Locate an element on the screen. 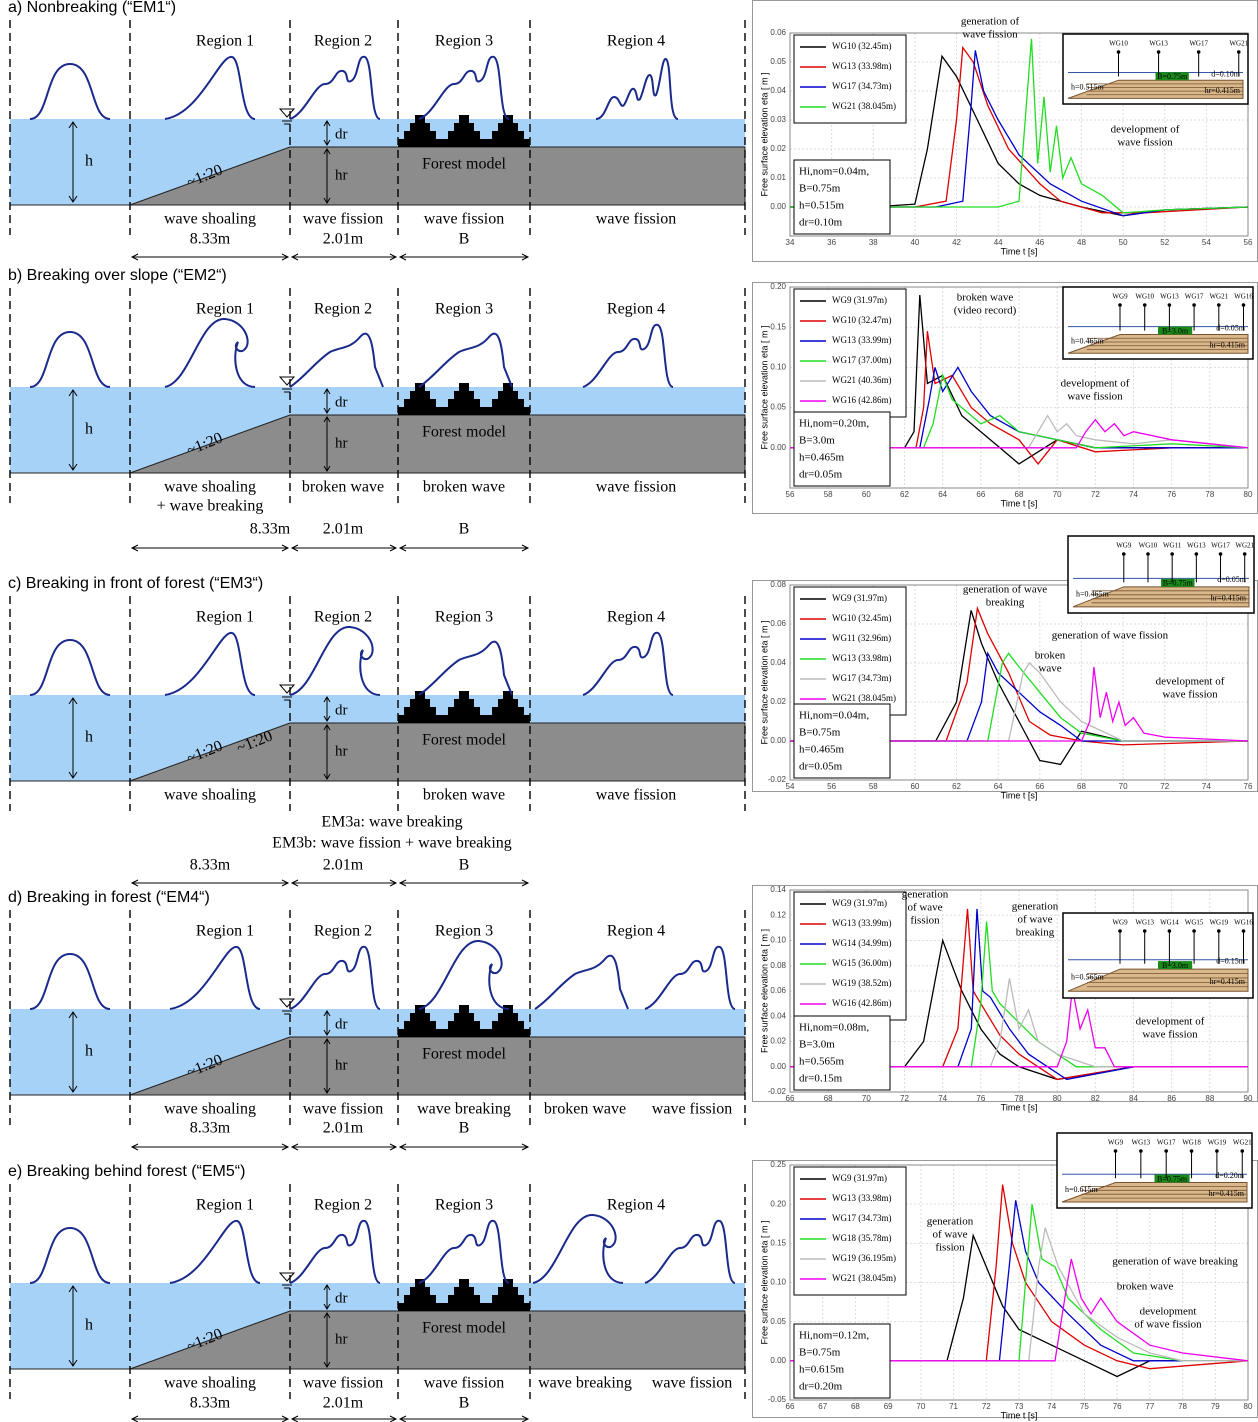  region-process: wave shoaling is located at coordinates (210, 487).